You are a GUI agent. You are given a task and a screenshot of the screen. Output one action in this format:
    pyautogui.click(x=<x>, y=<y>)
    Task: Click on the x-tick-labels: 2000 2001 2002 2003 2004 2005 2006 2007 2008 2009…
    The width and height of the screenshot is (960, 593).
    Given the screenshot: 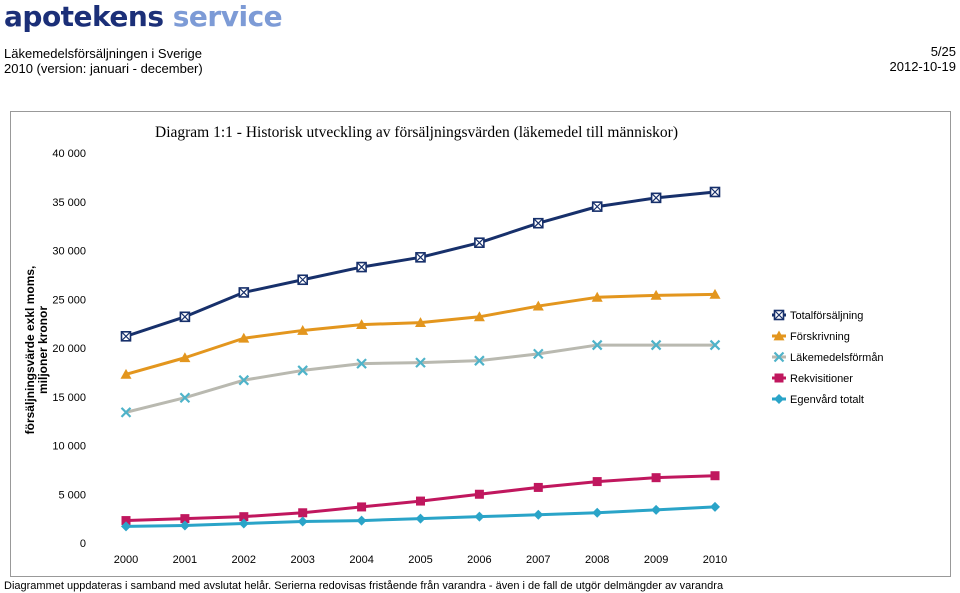 What is the action you would take?
    pyautogui.click(x=420, y=560)
    